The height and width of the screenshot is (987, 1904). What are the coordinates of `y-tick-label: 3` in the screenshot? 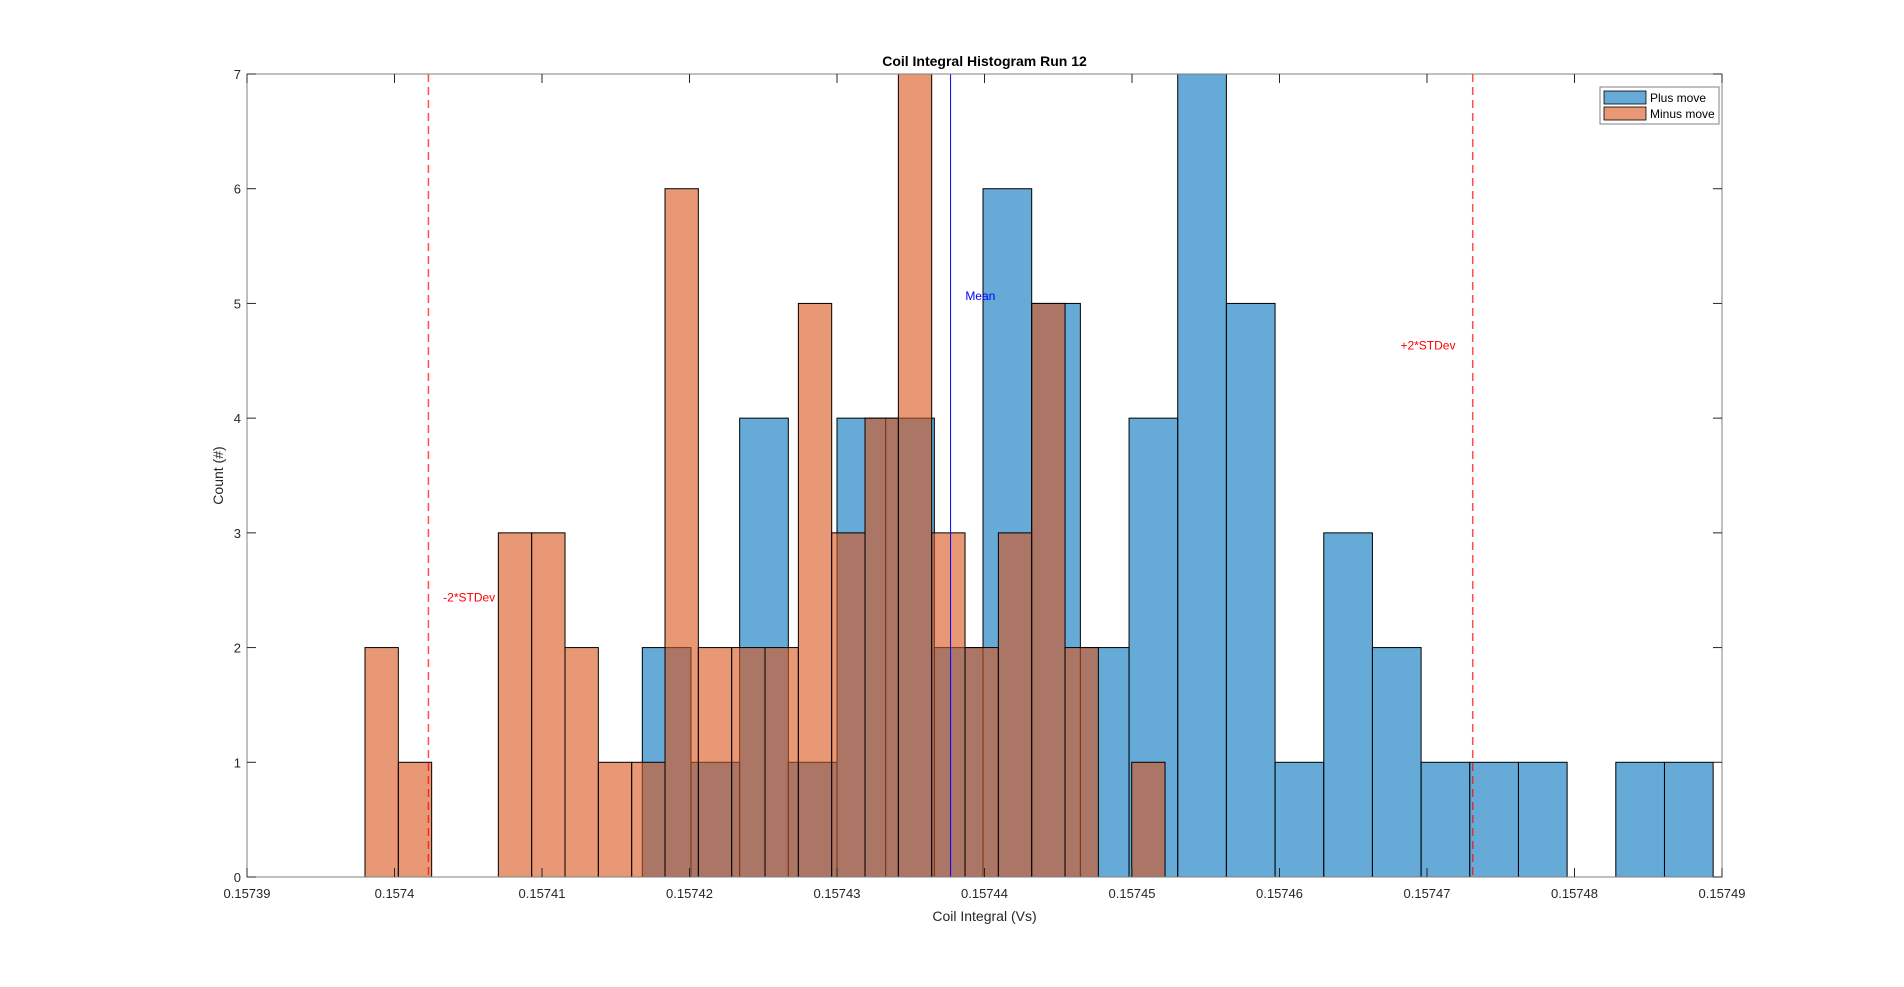 It's located at (237, 533).